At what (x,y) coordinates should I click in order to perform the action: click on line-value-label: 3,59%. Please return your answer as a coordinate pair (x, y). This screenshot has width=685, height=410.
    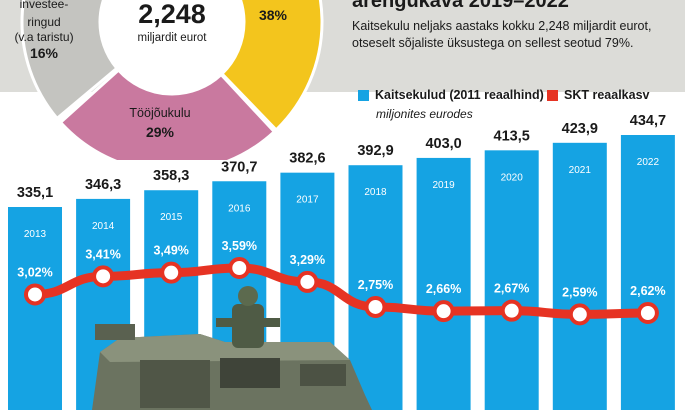
    Looking at the image, I should click on (239, 246).